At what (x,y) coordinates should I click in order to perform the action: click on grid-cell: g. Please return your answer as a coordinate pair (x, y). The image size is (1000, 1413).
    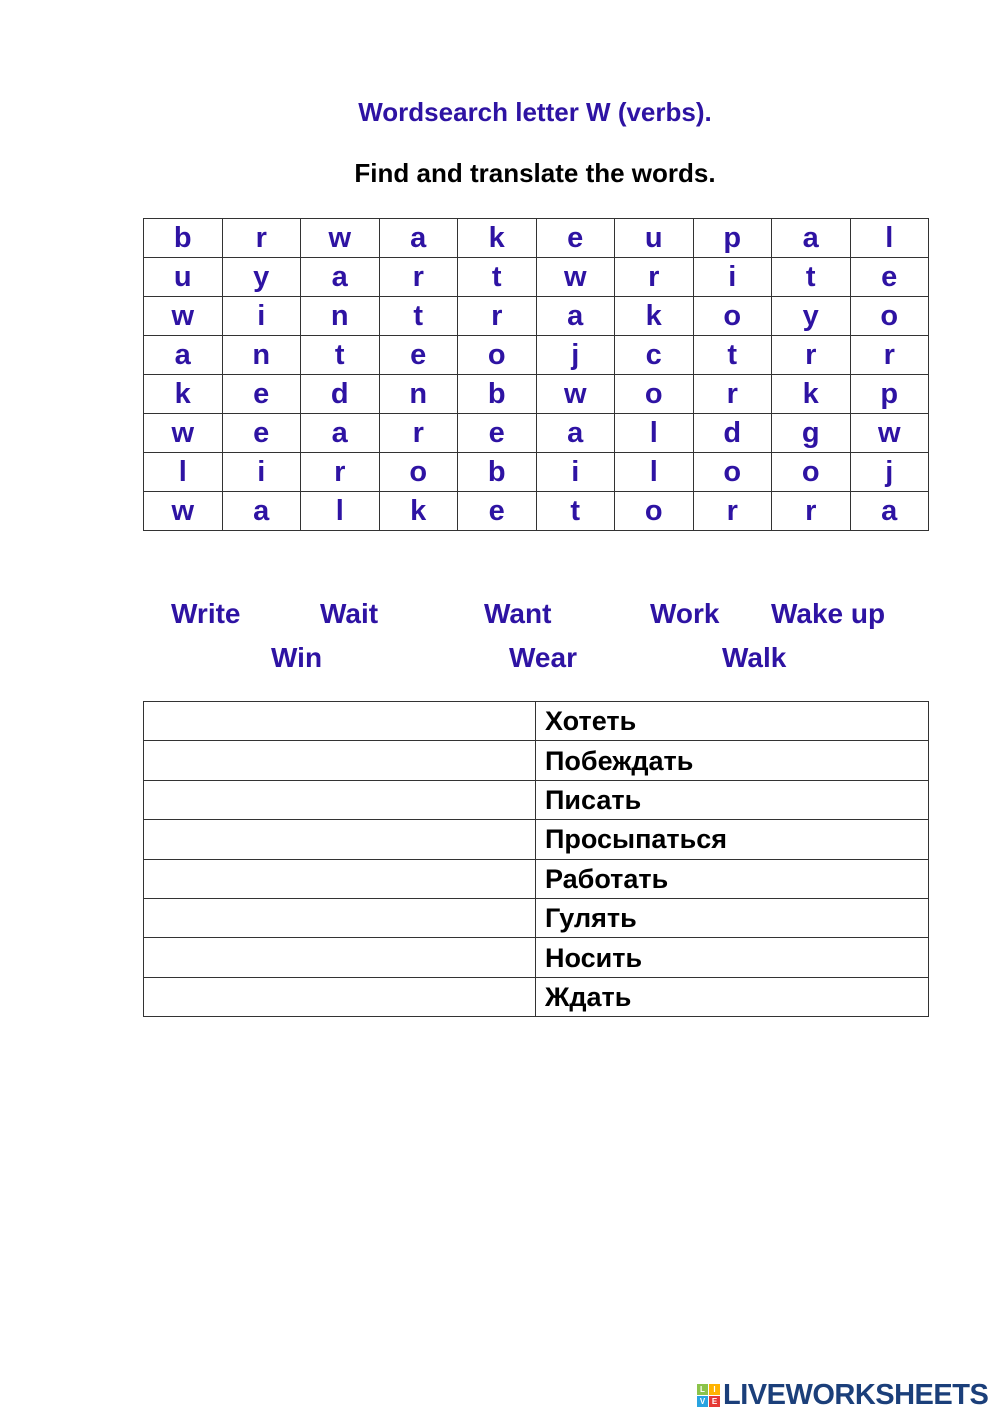
    Looking at the image, I should click on (811, 433).